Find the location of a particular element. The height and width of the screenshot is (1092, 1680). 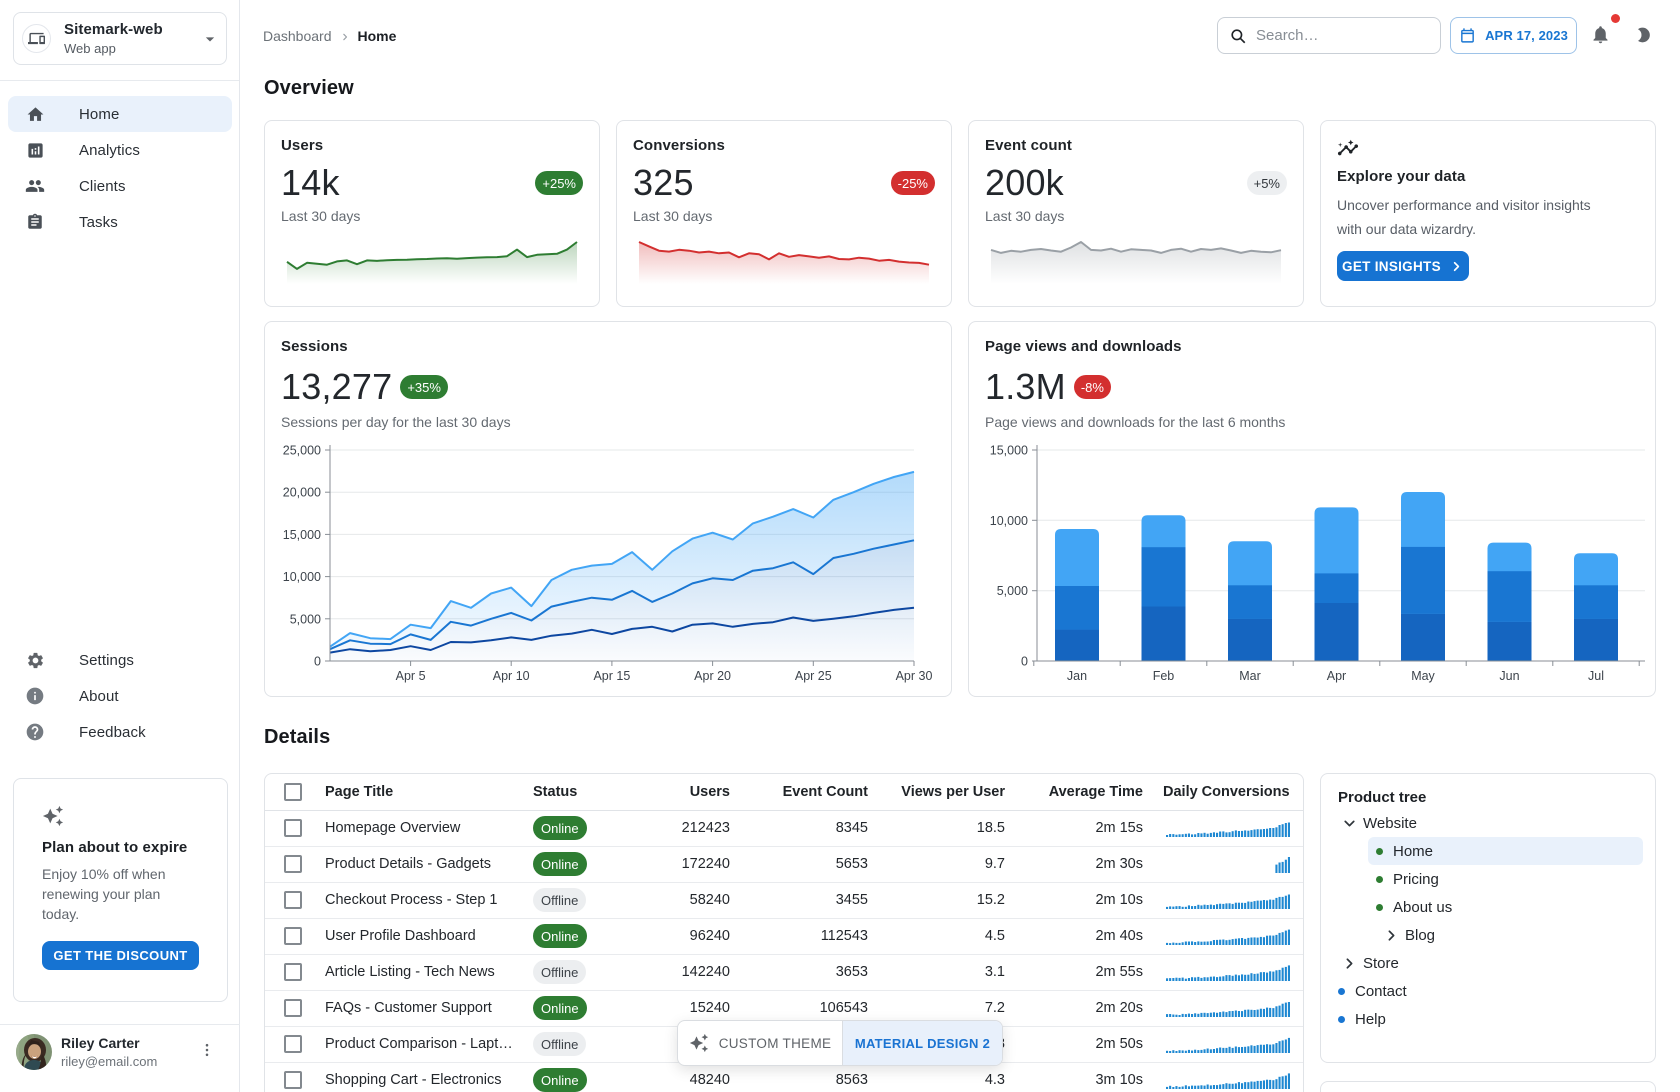

svg-text: Mar is located at coordinates (1250, 676).